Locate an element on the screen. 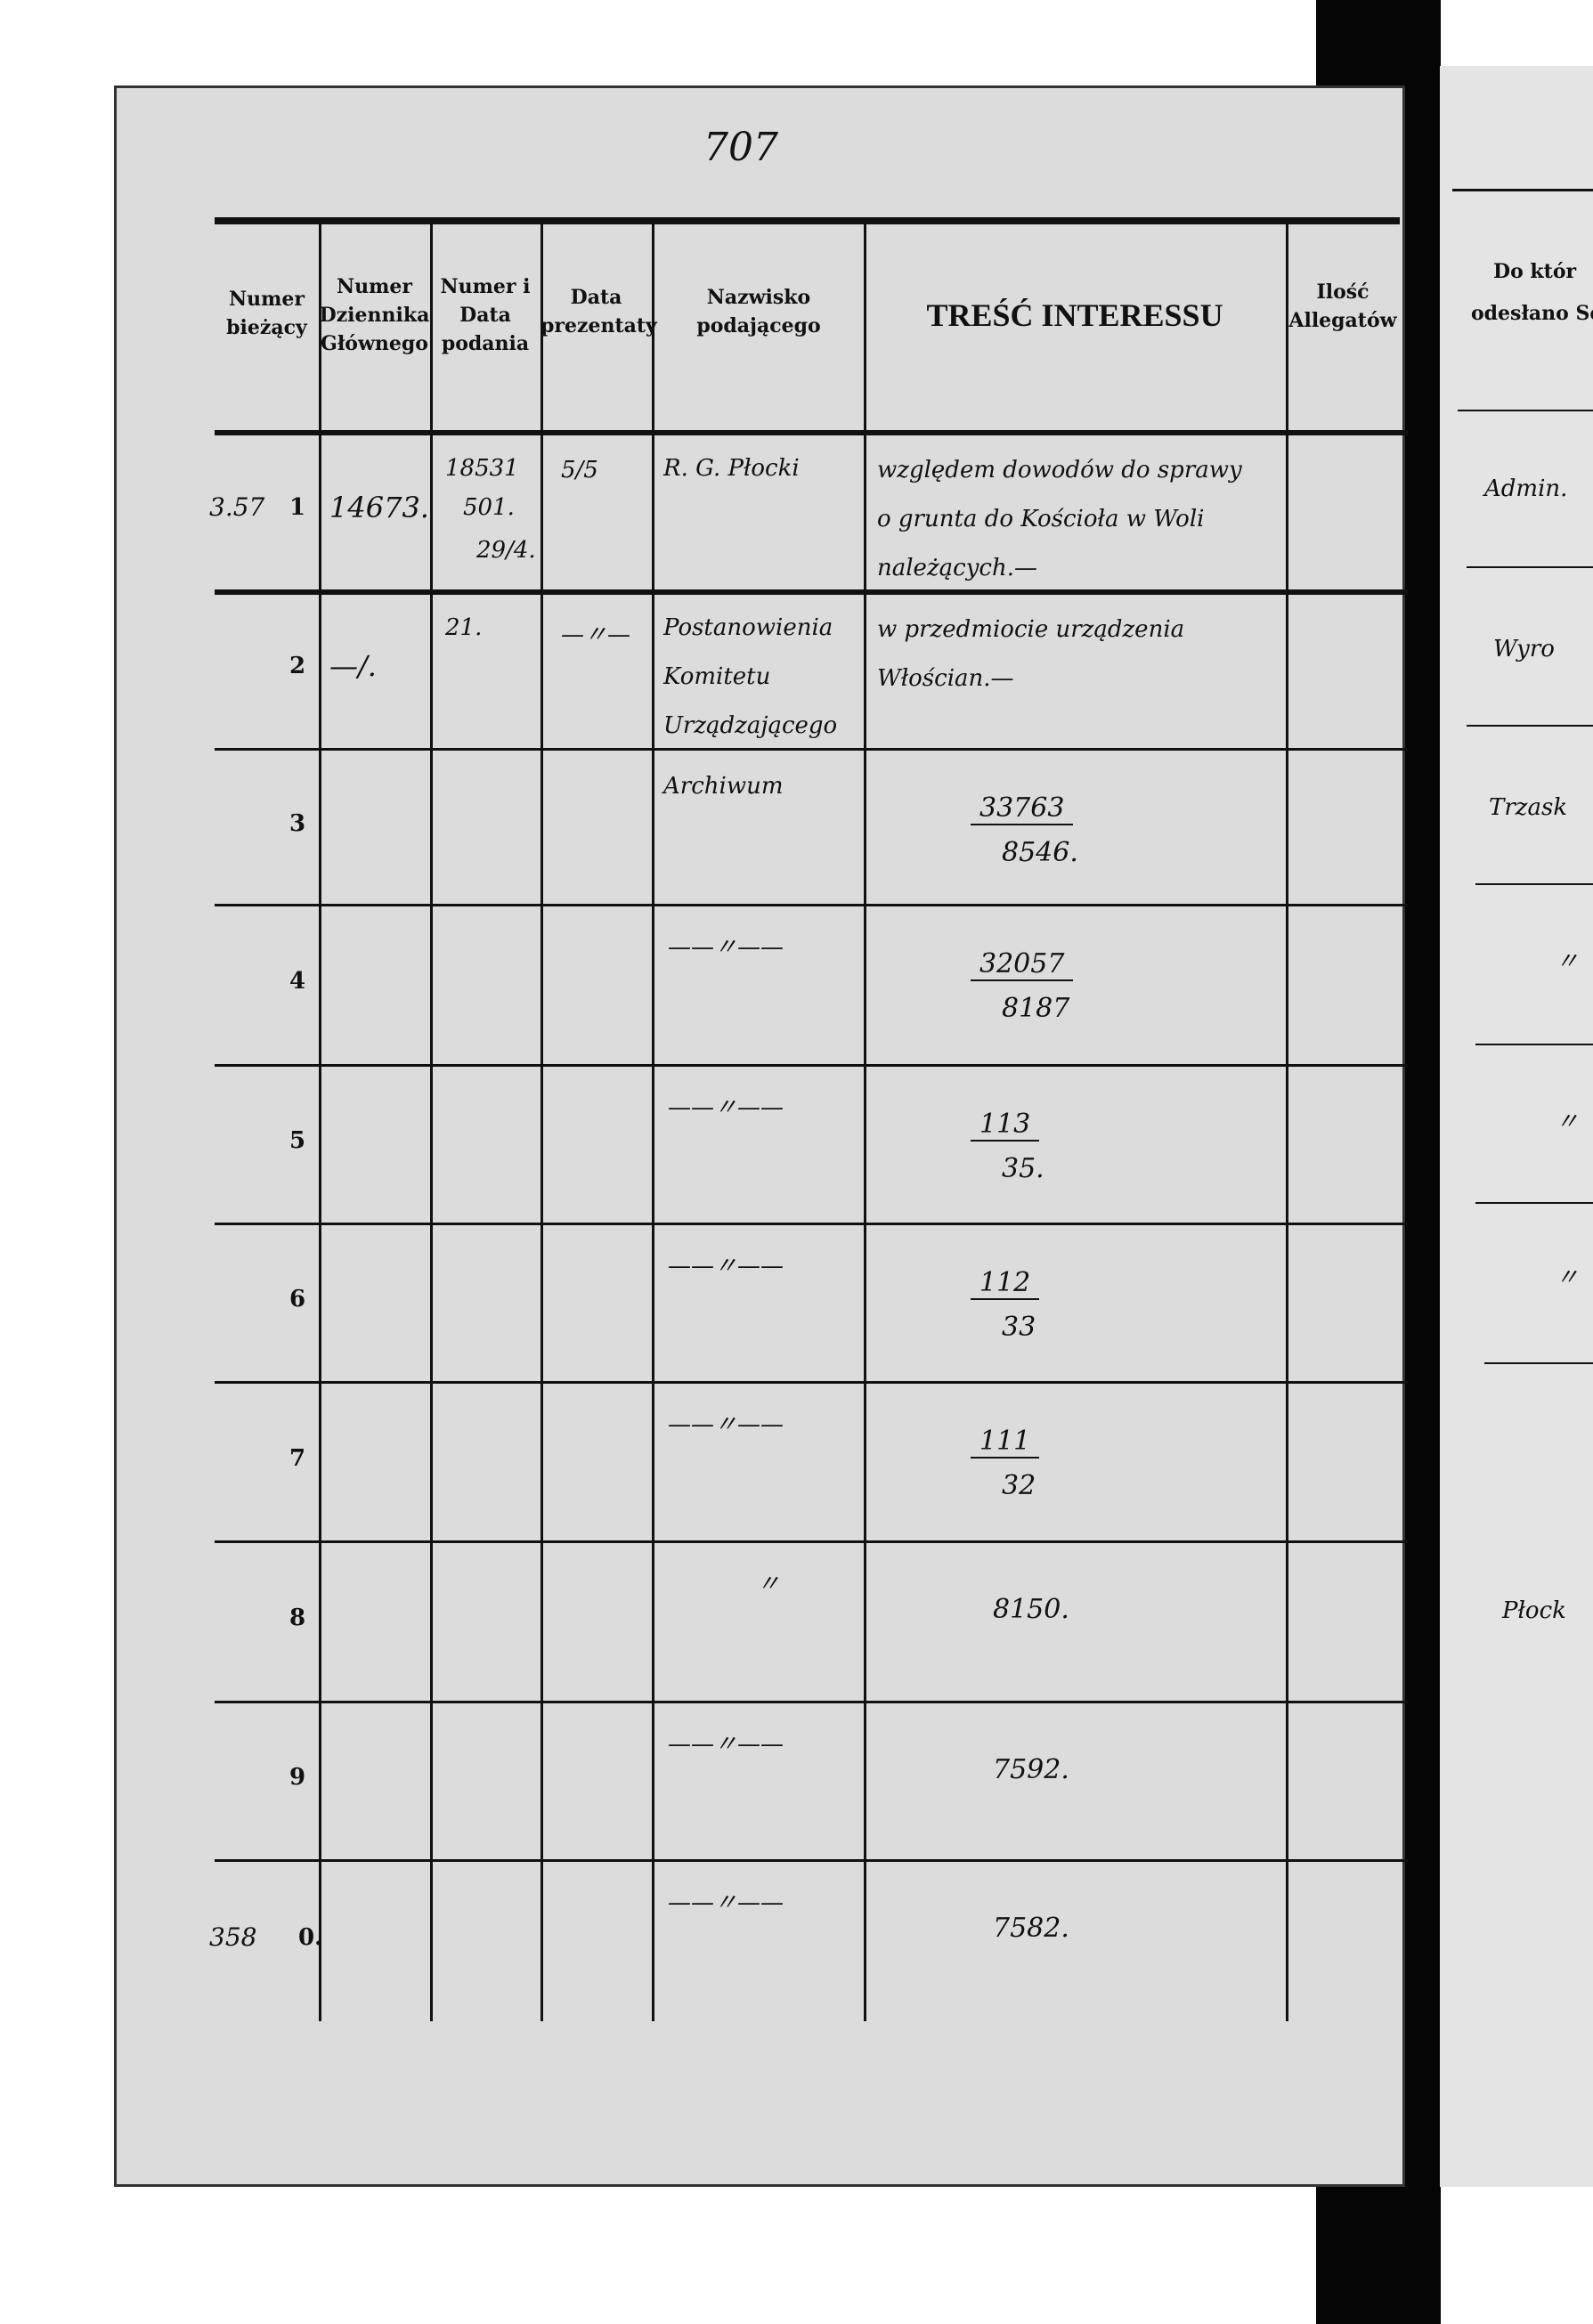 This screenshot has height=2324, width=1593. right-entry: Admin. is located at coordinates (1526, 489).